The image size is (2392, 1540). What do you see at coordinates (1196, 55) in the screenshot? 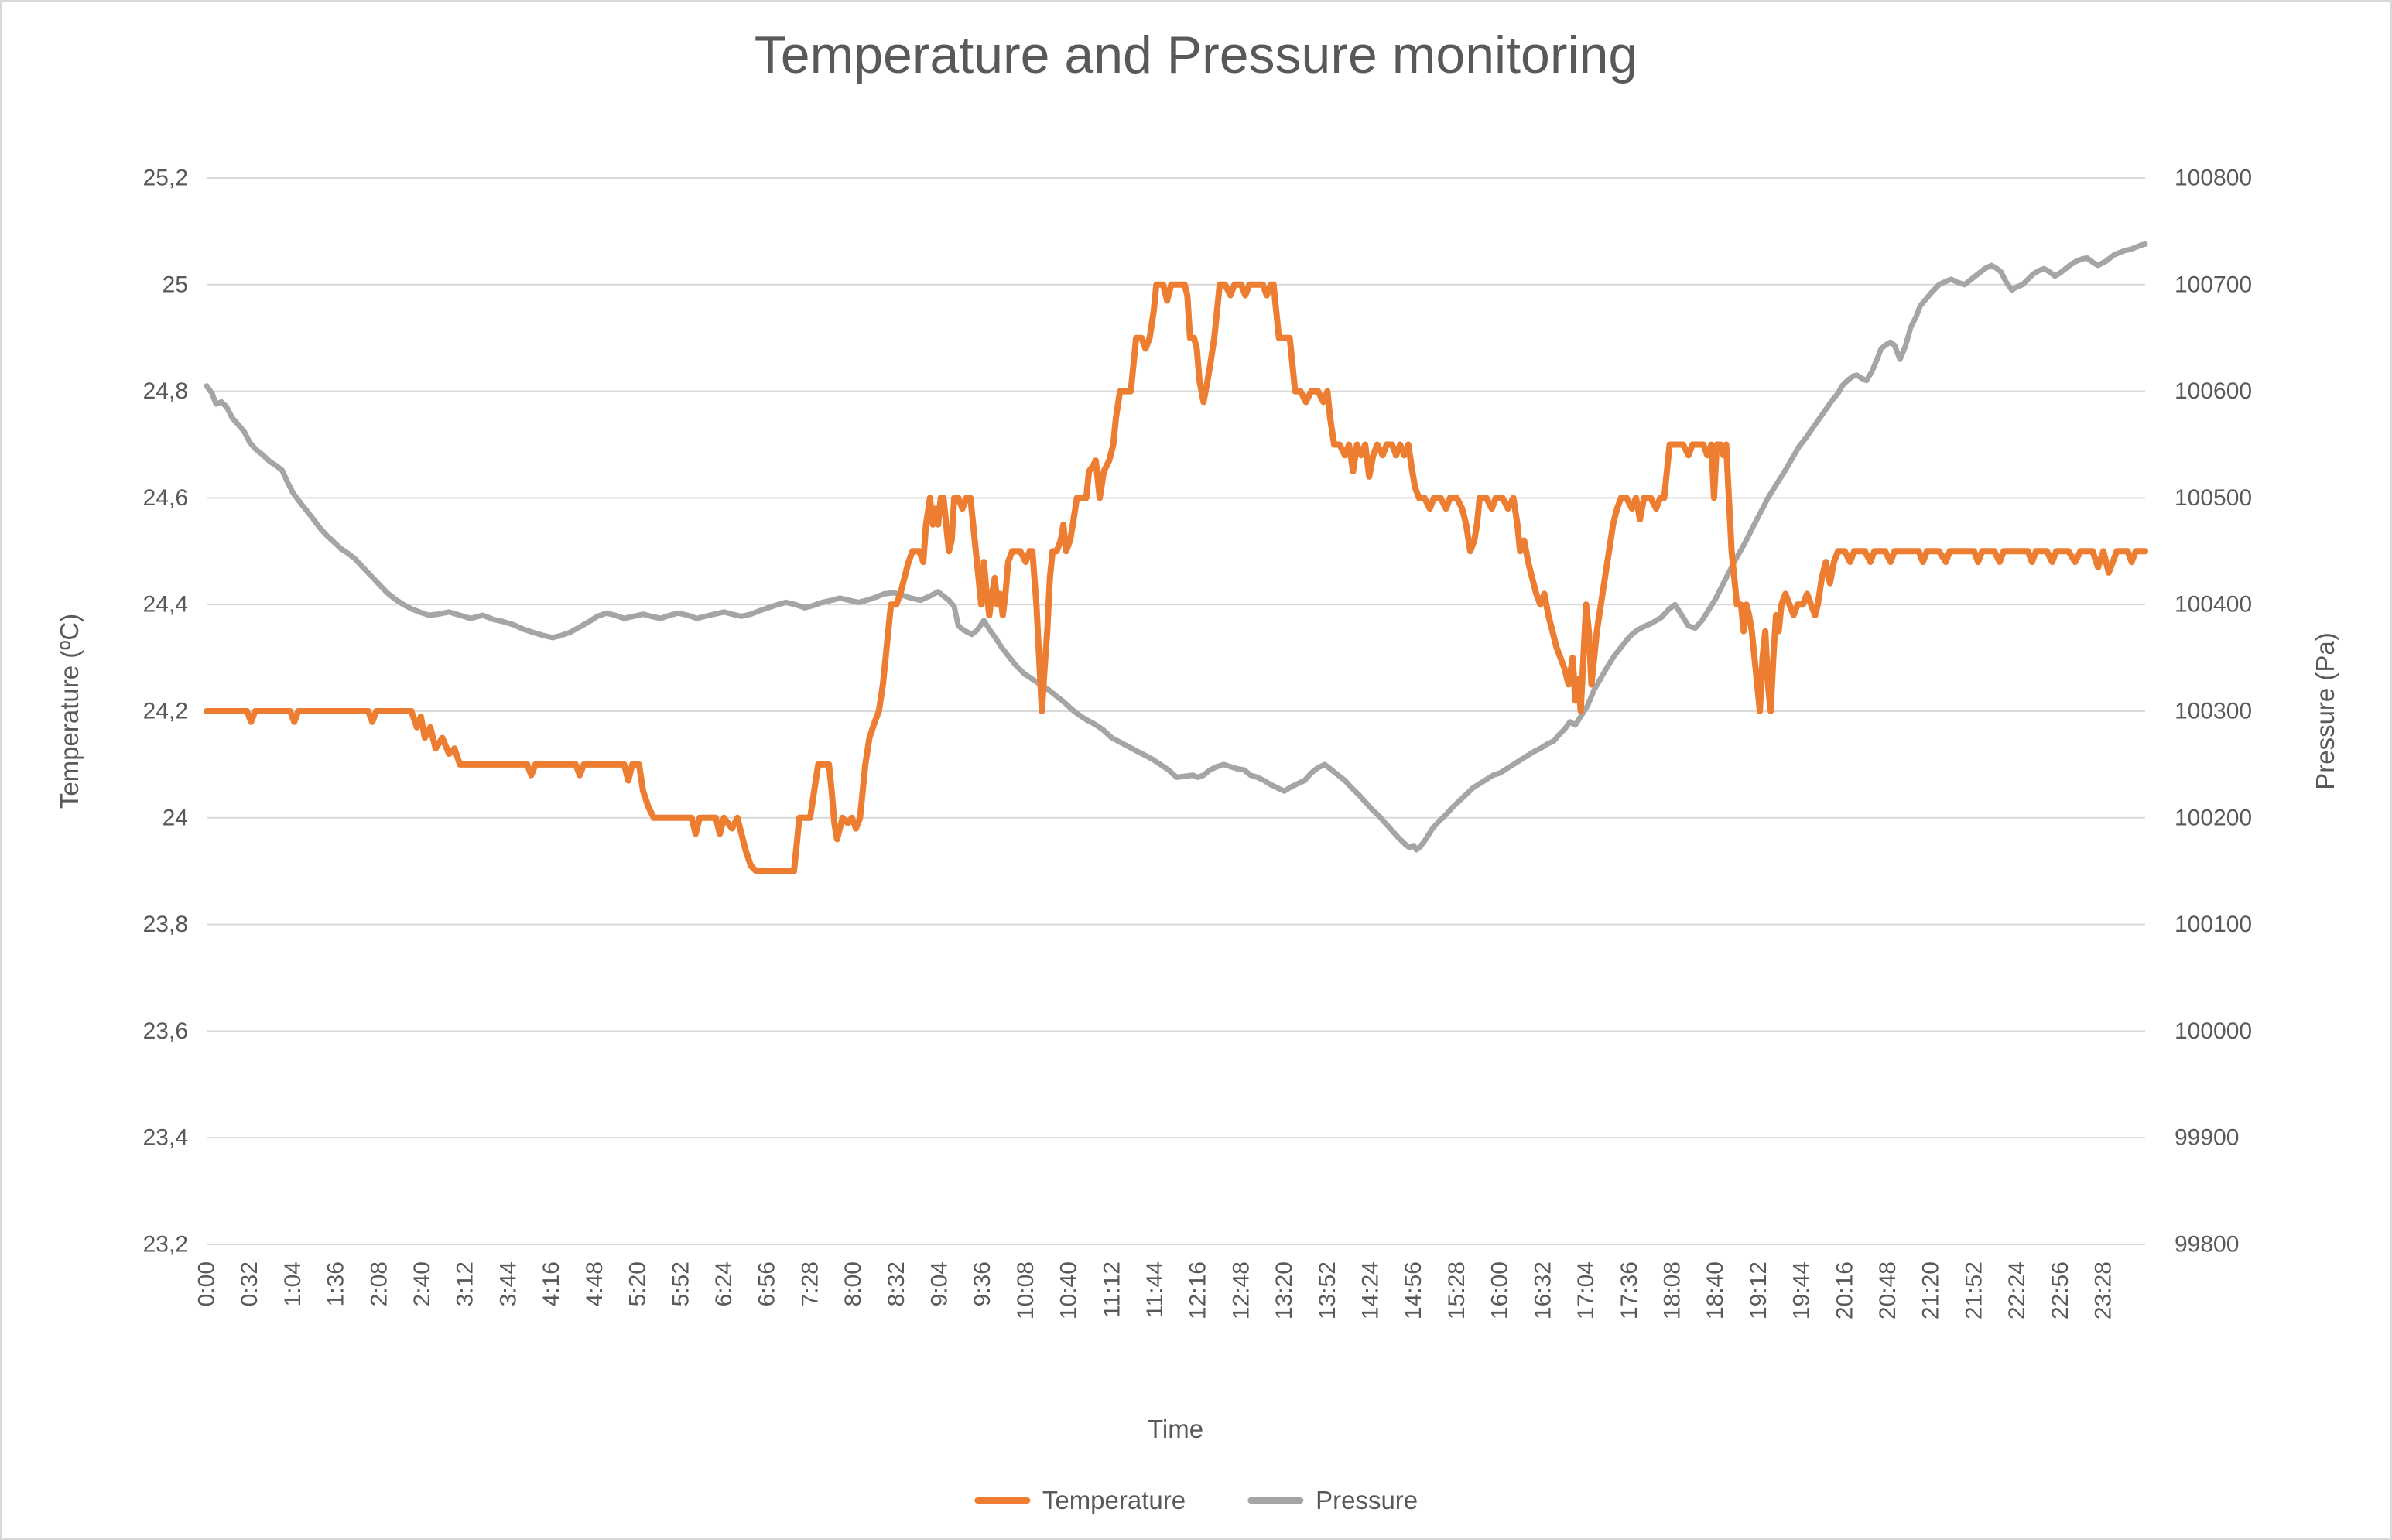
I see `chart-title: Temperature and Pressure monitoring` at bounding box center [1196, 55].